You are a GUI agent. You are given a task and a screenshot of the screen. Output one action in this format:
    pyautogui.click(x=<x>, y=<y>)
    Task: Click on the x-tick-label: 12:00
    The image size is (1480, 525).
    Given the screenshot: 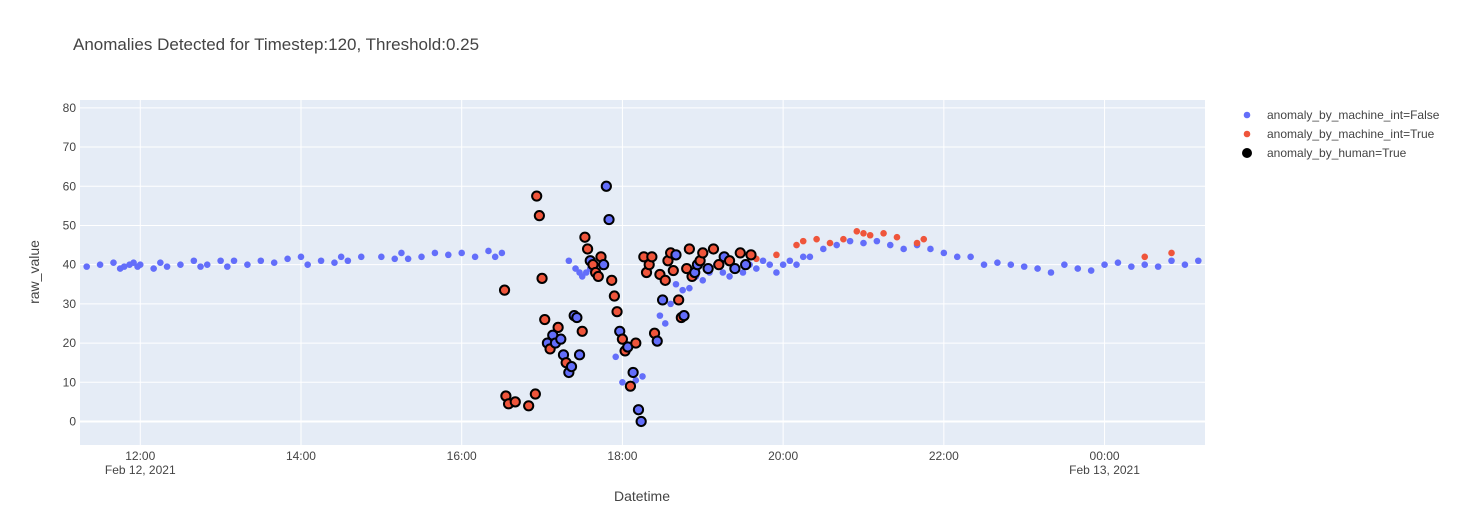 What is the action you would take?
    pyautogui.click(x=140, y=456)
    